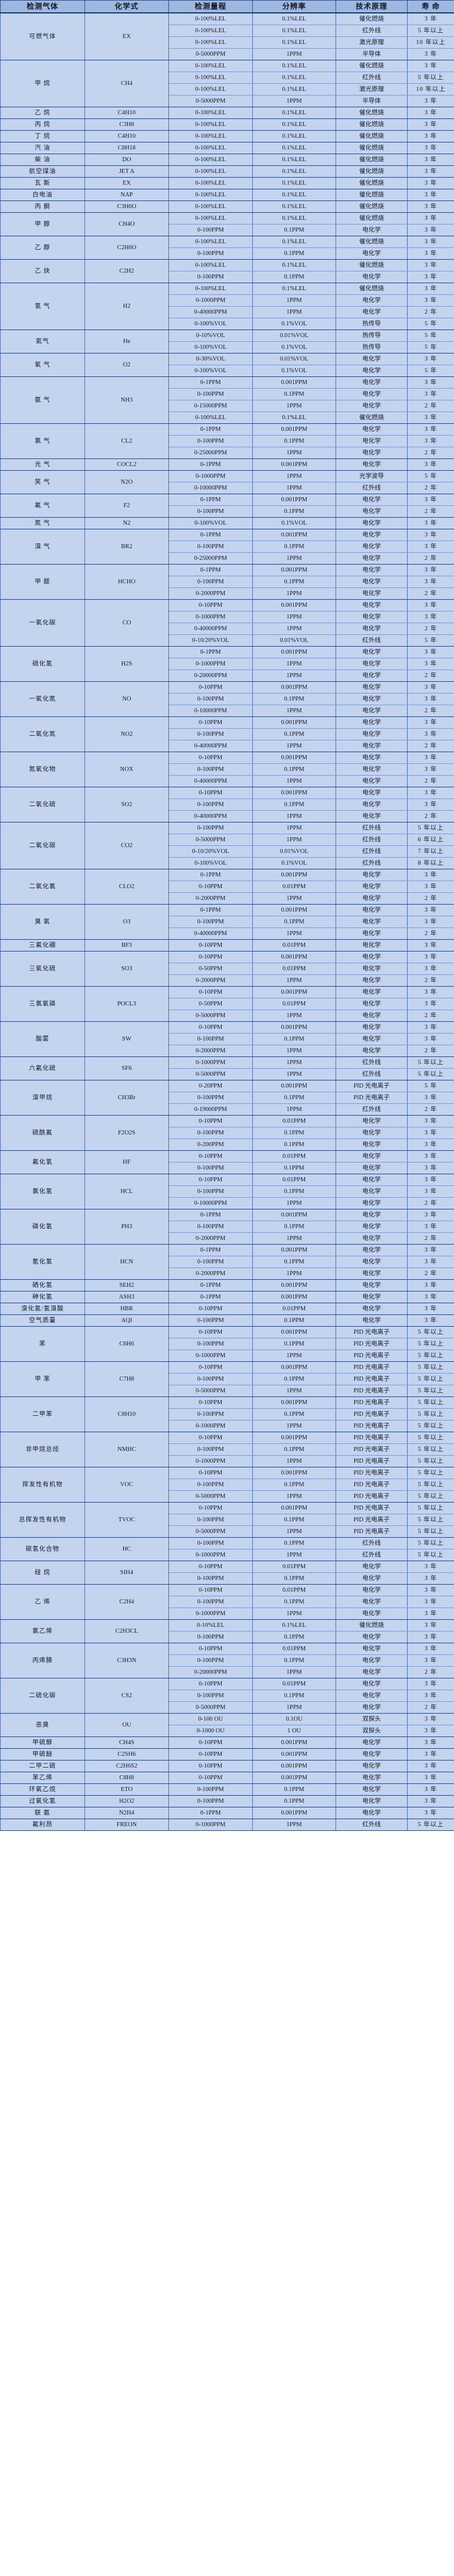 The image size is (454, 2576). I want to click on table-row: 溴甲烷 CH3Br 0-20PPM 0.001PPM PID 光电离子 5 年, so click(227, 1098).